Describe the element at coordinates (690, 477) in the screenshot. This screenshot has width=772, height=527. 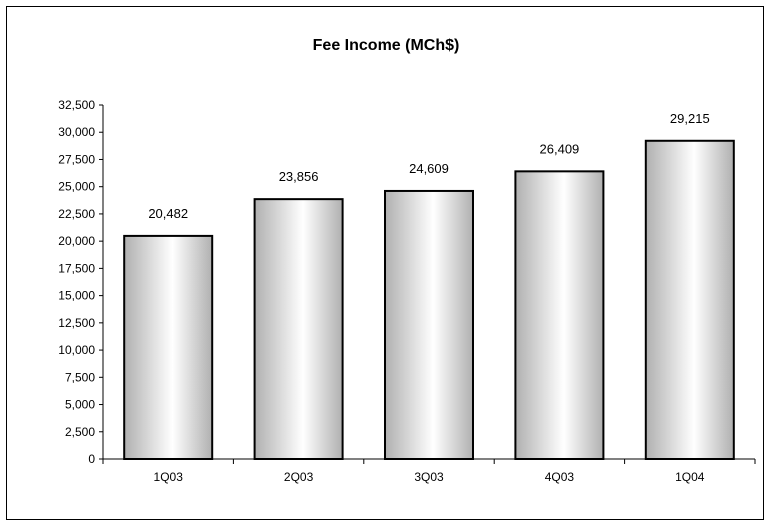
I see `x-tick-label: 1Q04` at that location.